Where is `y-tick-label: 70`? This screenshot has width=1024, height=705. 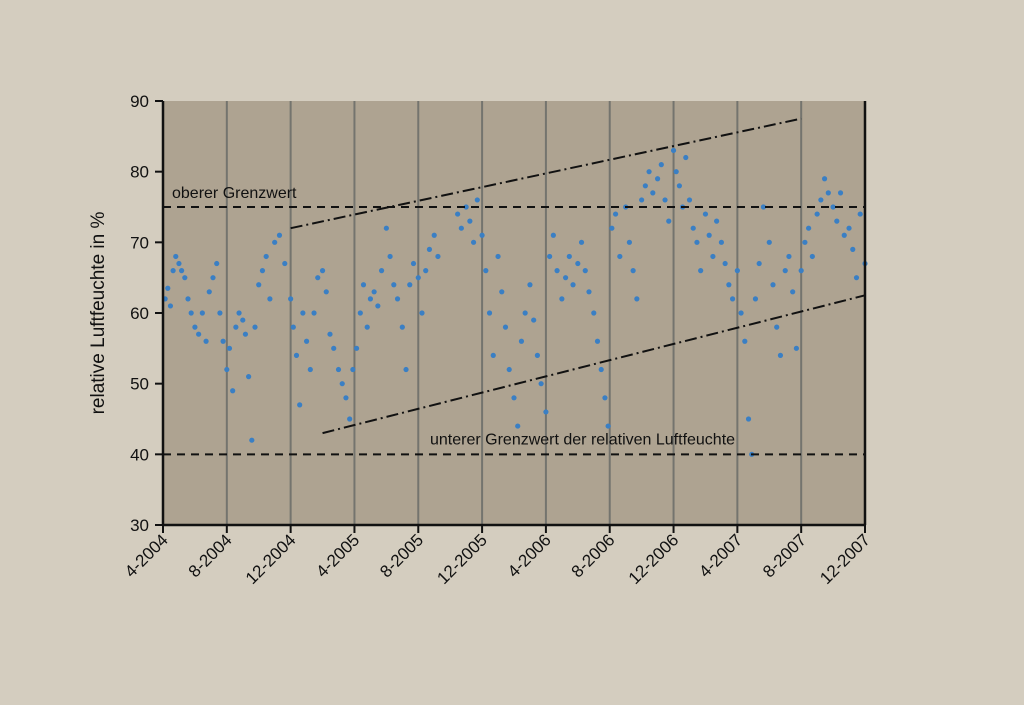
y-tick-label: 70 is located at coordinates (139, 242).